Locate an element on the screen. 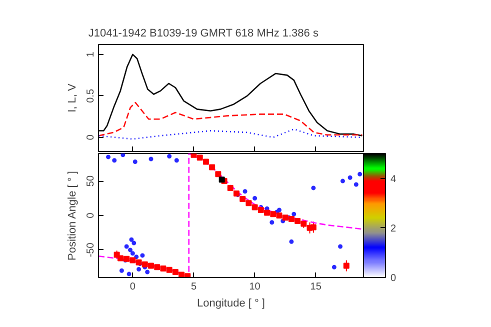  color-bar-label: 0 is located at coordinates (393, 278).